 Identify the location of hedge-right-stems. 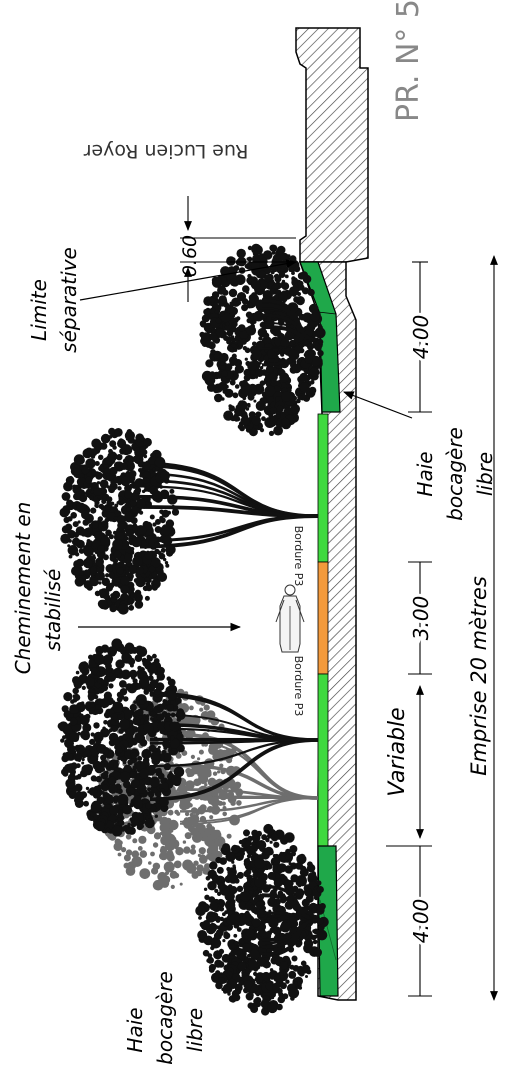
(290, 332).